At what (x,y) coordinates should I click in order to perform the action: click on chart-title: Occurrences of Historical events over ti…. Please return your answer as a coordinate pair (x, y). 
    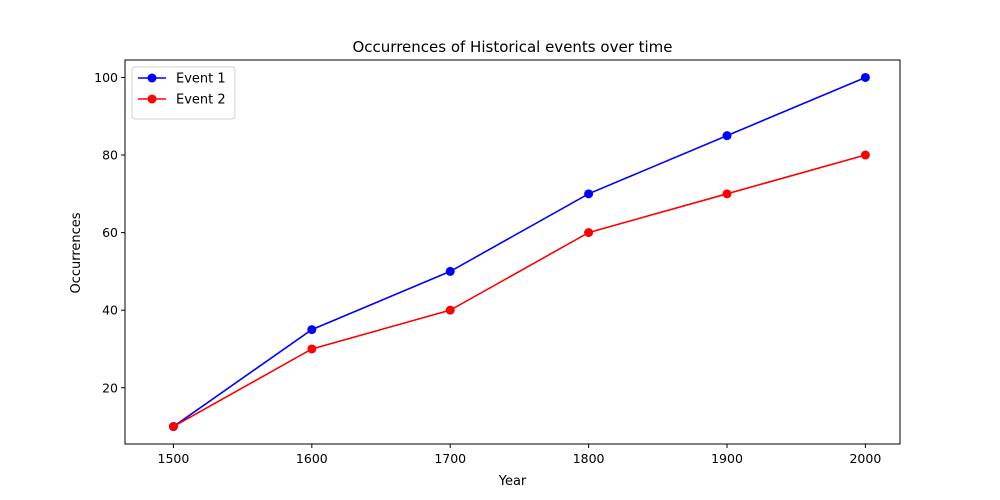
    Looking at the image, I should click on (512, 47).